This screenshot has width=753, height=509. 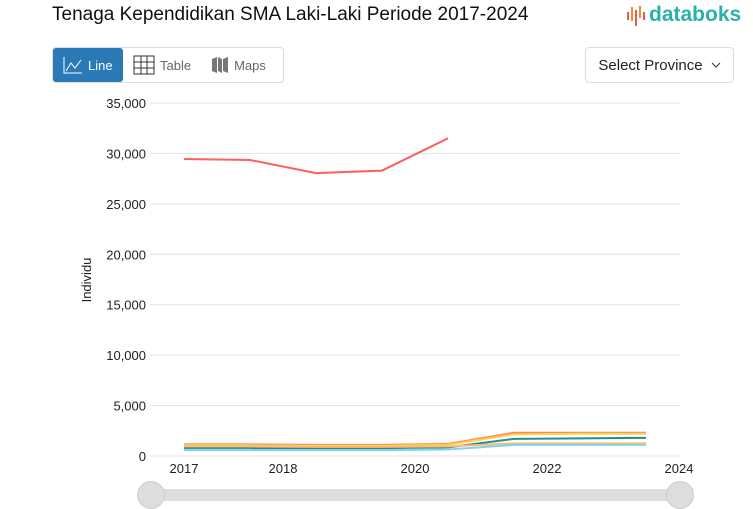 I want to click on tab-maps-label: Maps, so click(x=250, y=65).